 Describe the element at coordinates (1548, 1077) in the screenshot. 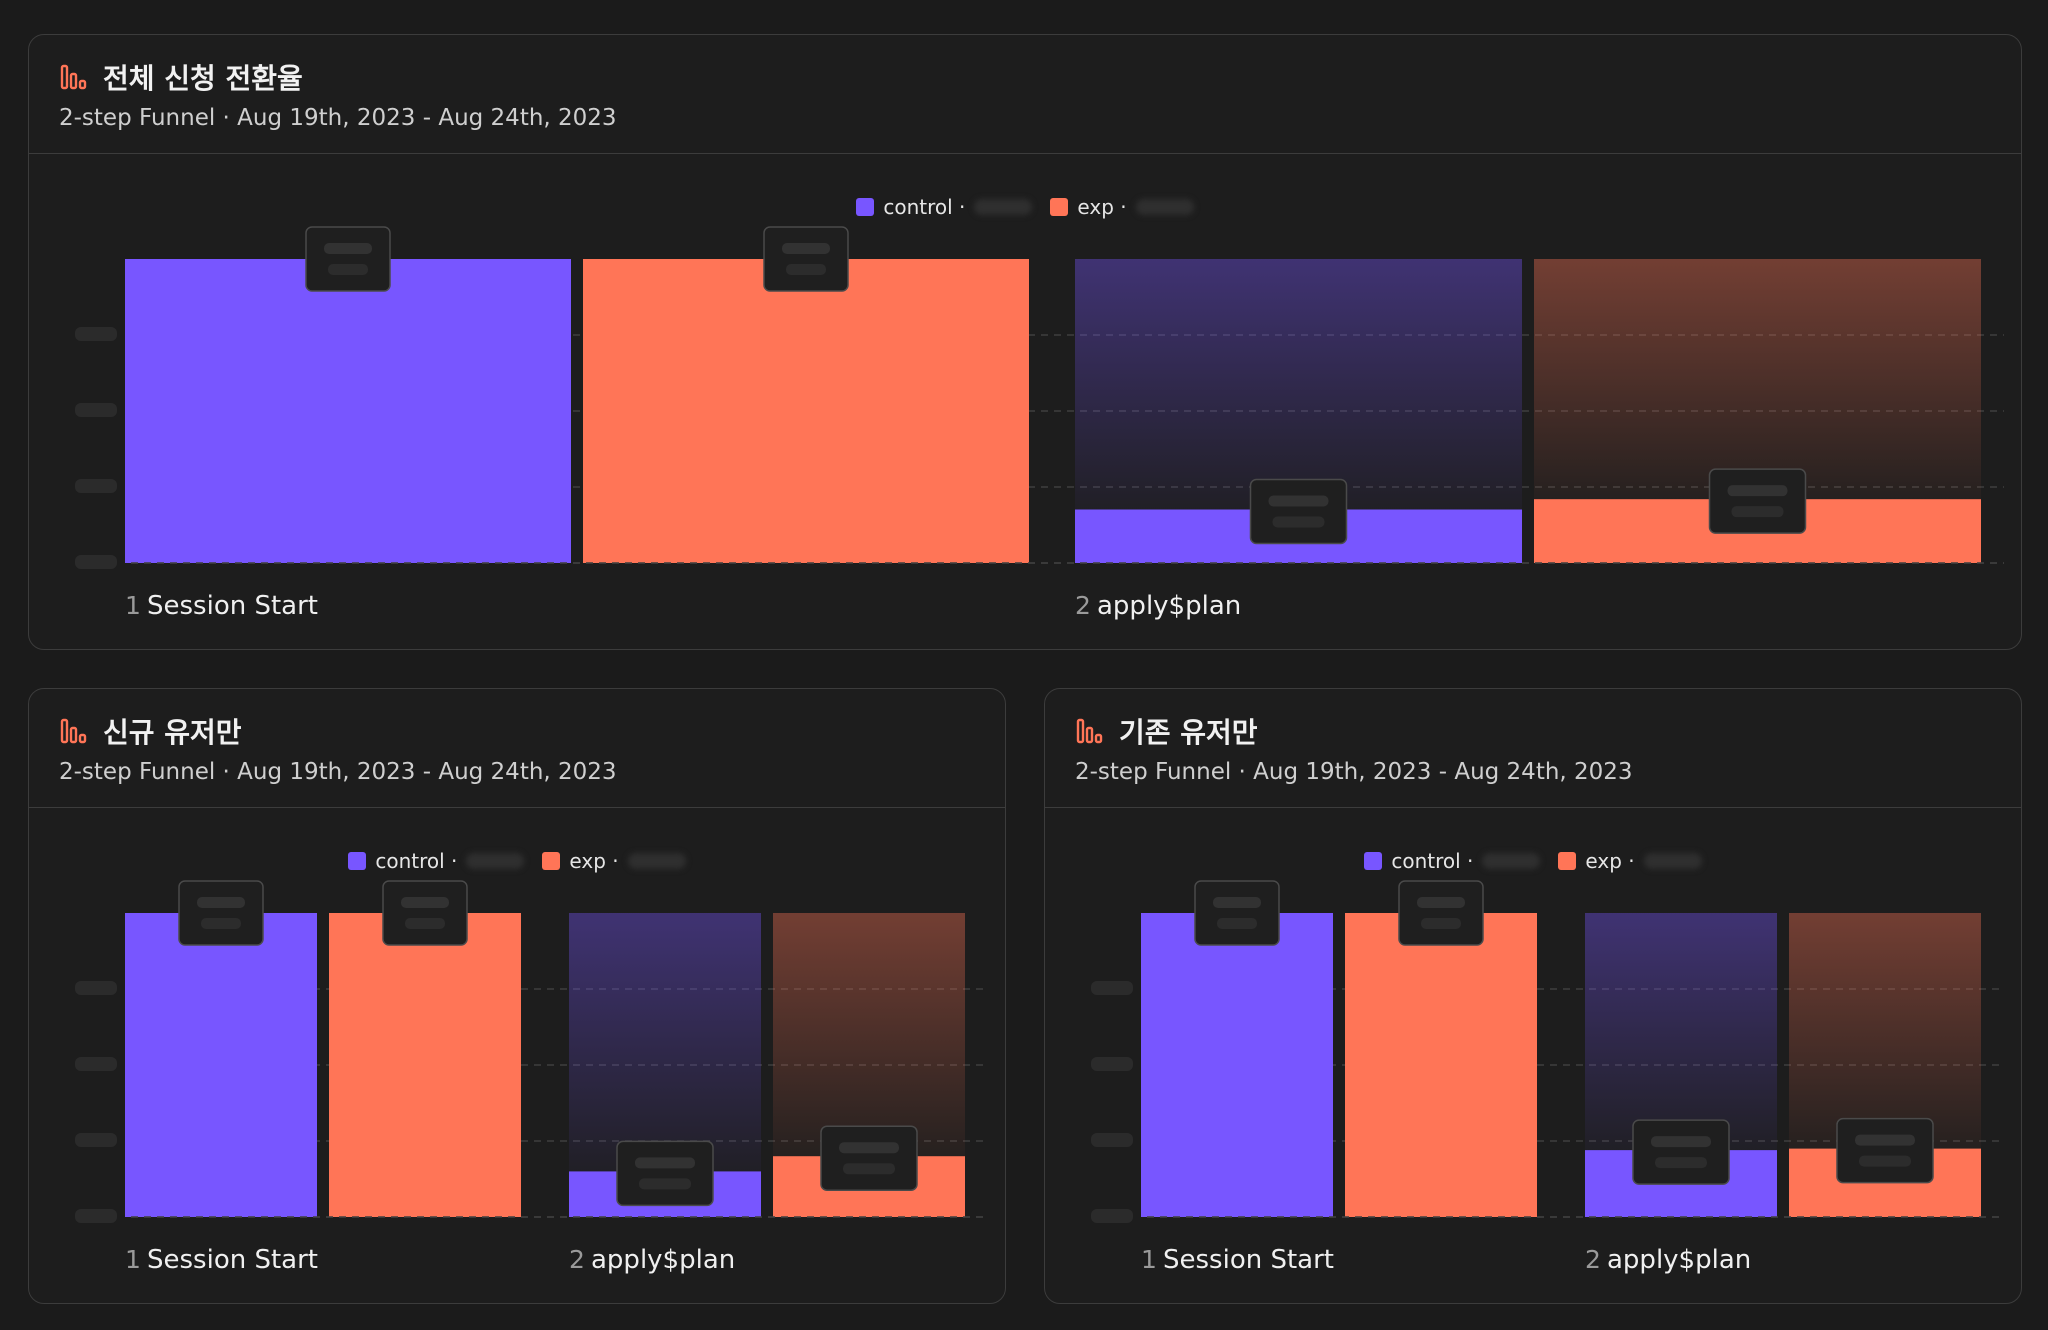

I see `funnel-chart-existing-users: 1 Session Start 2 apply$plan` at that location.